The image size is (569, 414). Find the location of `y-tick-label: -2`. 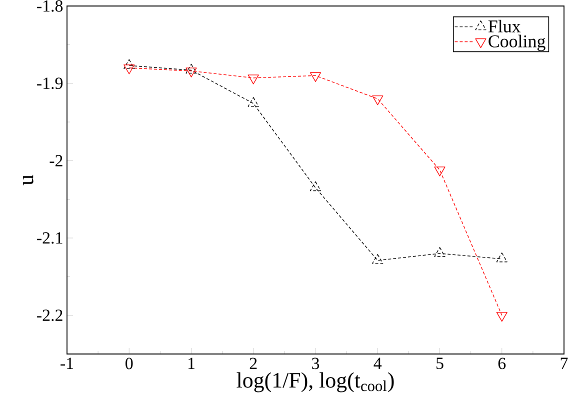

y-tick-label: -2 is located at coordinates (56, 160).